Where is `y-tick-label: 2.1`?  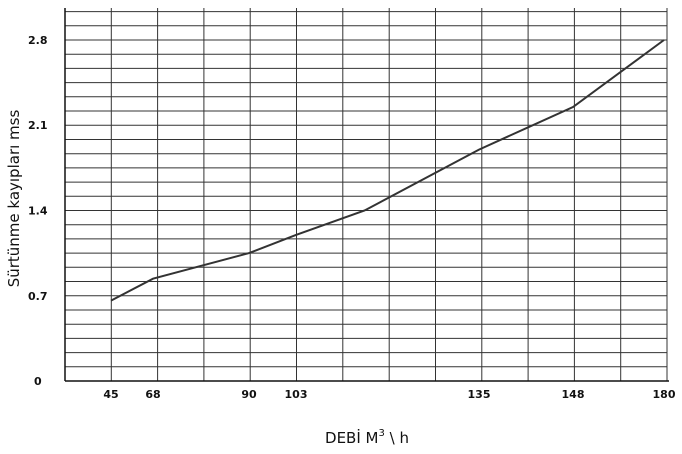 y-tick-label: 2.1 is located at coordinates (38, 125).